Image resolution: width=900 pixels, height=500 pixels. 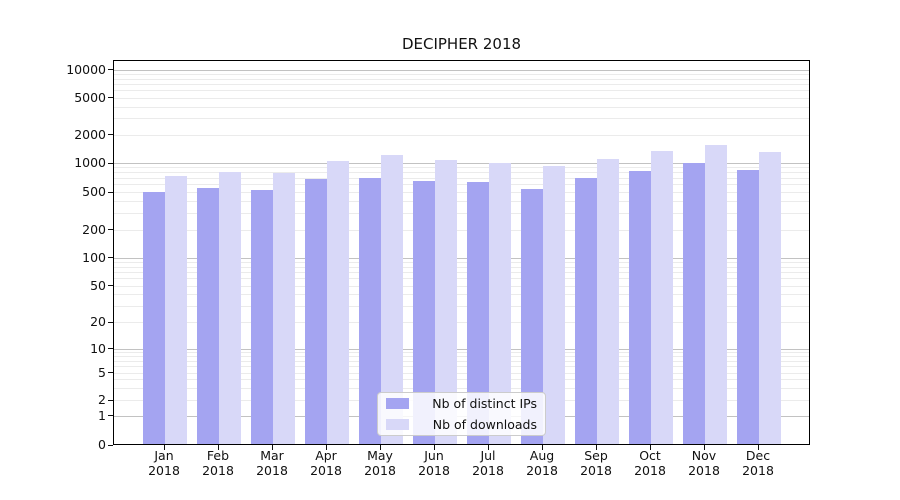 What do you see at coordinates (488, 455) in the screenshot?
I see `x-tick-month-jul: Jul` at bounding box center [488, 455].